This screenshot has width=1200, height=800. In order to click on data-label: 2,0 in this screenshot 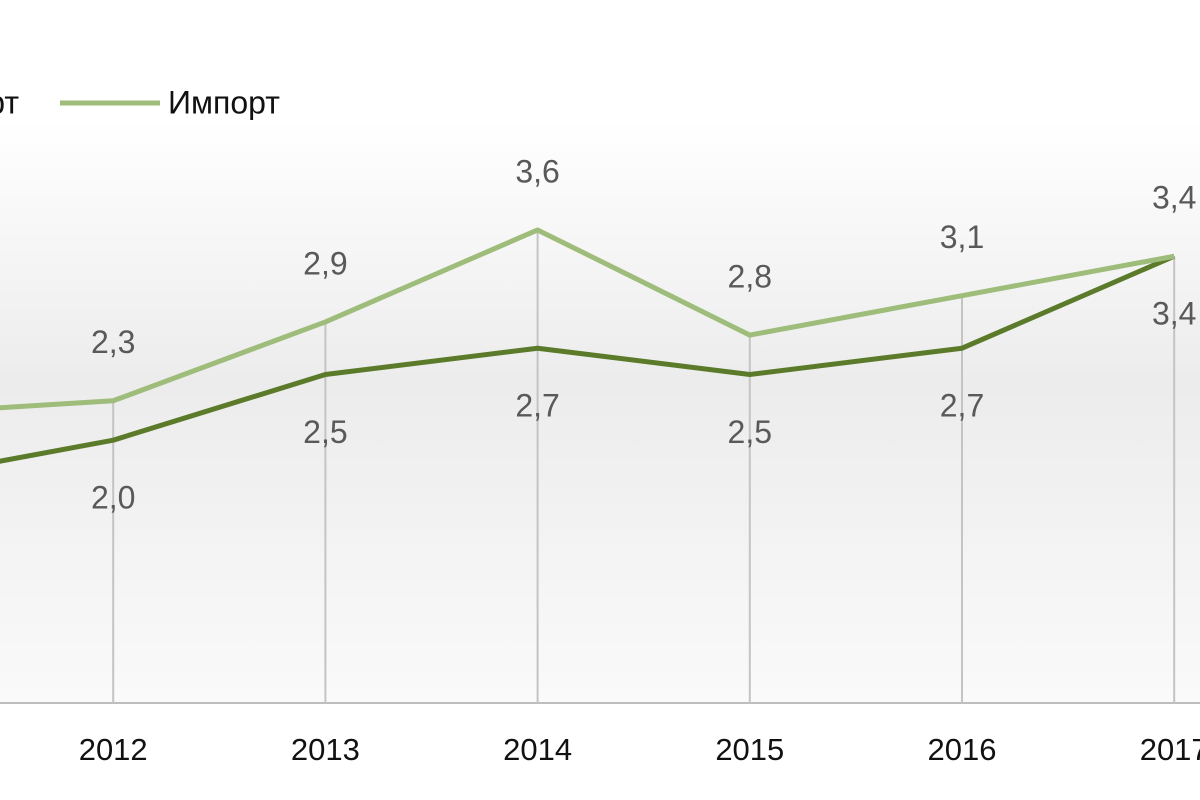, I will do `click(113, 498)`.